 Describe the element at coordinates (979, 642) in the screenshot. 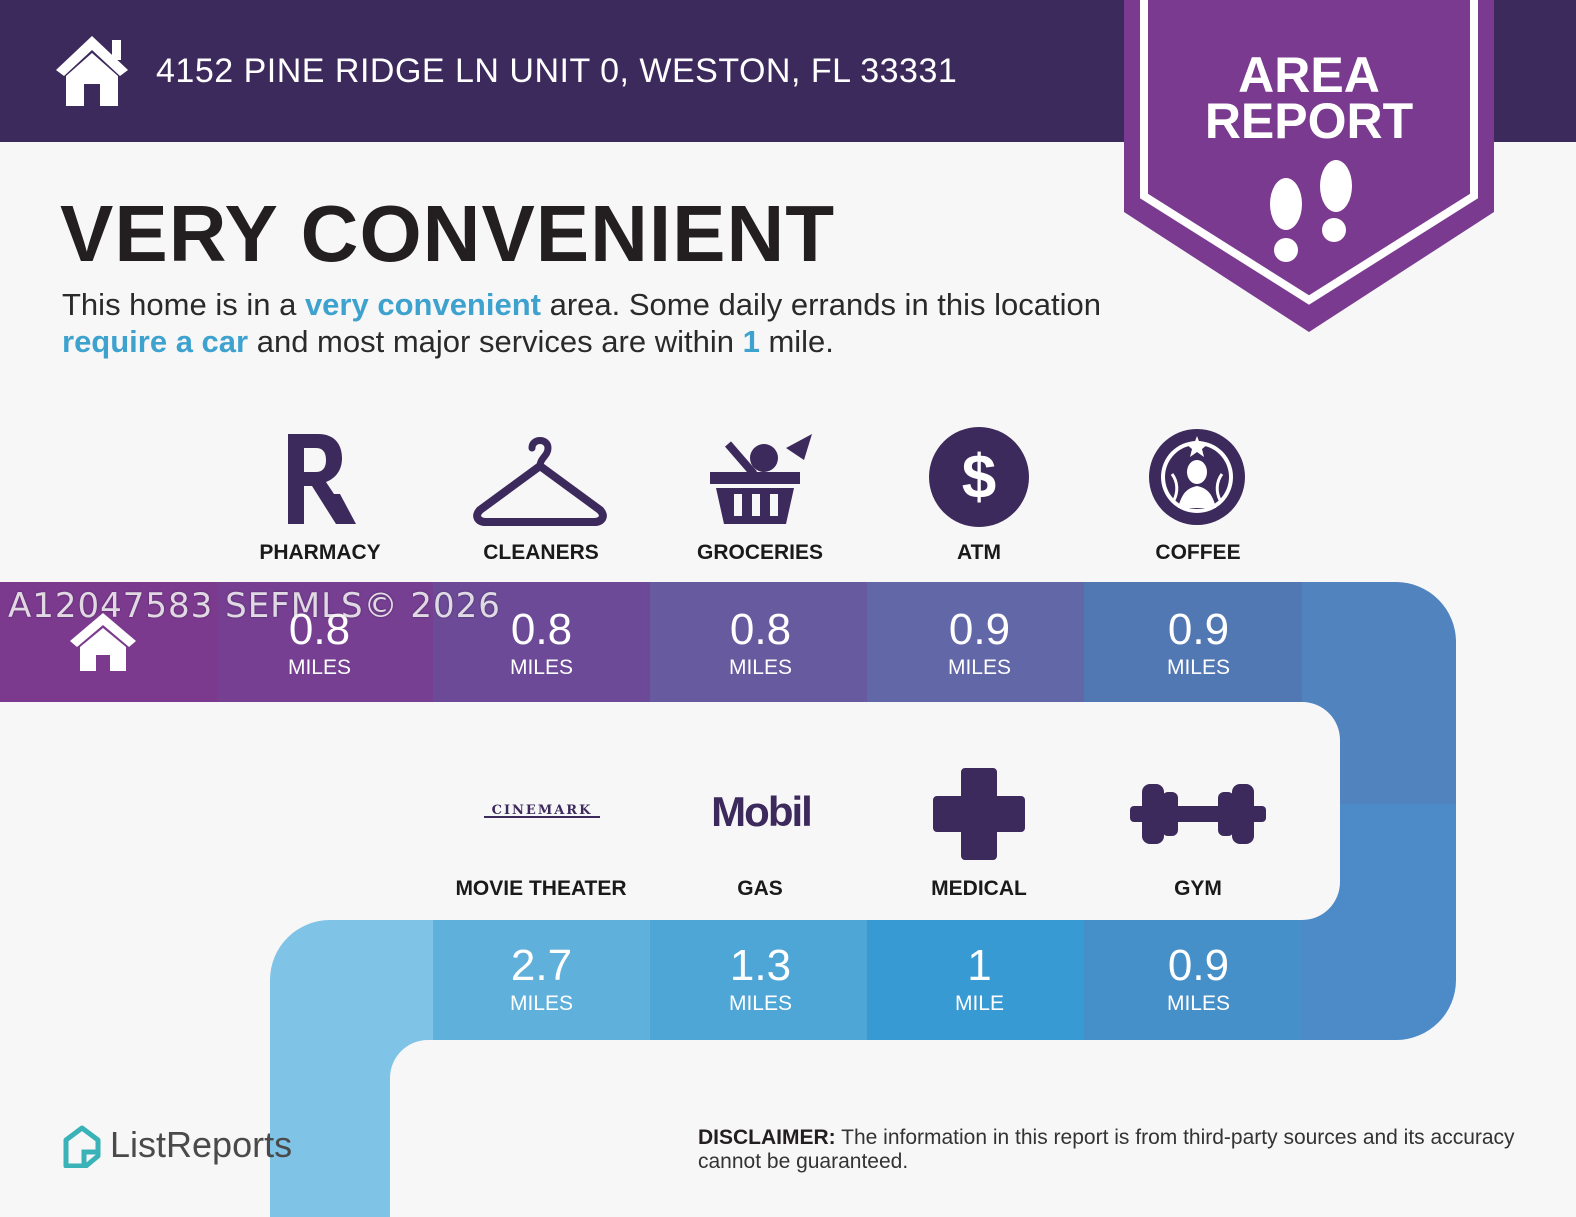

I see `distance-atm: 0.9 MILES` at that location.